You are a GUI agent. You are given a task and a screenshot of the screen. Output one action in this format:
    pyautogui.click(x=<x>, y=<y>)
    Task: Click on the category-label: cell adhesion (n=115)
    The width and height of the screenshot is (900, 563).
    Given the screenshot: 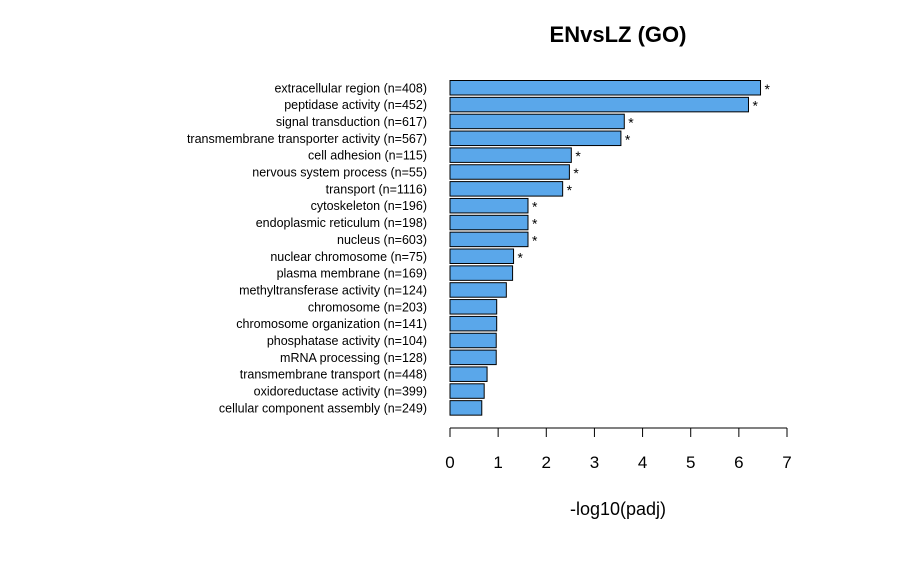 What is the action you would take?
    pyautogui.click(x=367, y=156)
    